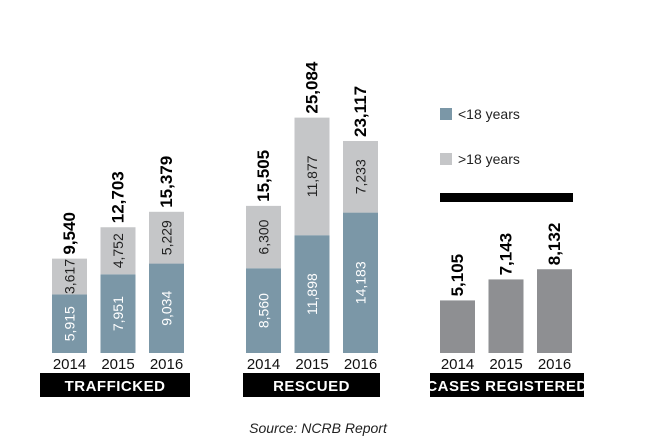 The image size is (647, 444). What do you see at coordinates (489, 159) in the screenshot?
I see `legend-label-over18: >18 years` at bounding box center [489, 159].